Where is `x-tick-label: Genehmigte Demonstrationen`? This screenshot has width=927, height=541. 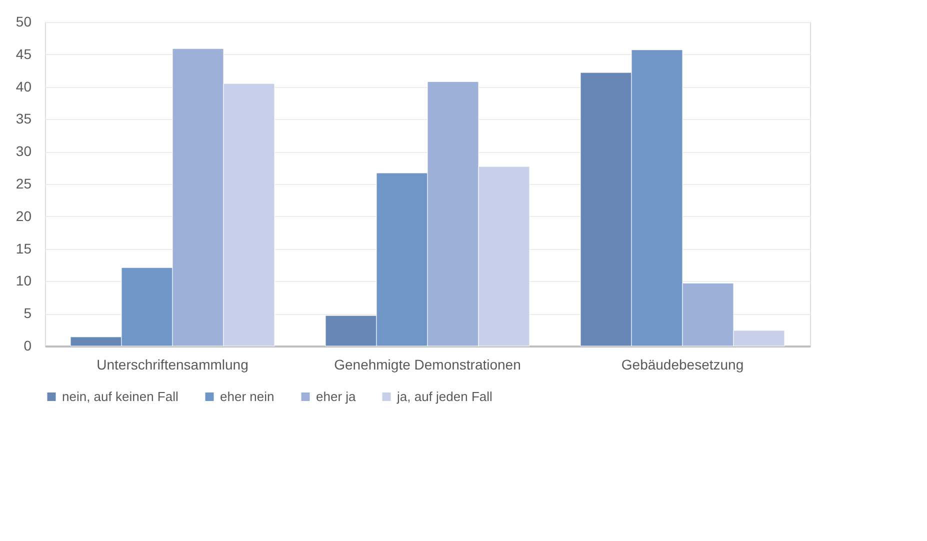 x-tick-label: Genehmigte Demonstrationen is located at coordinates (427, 364).